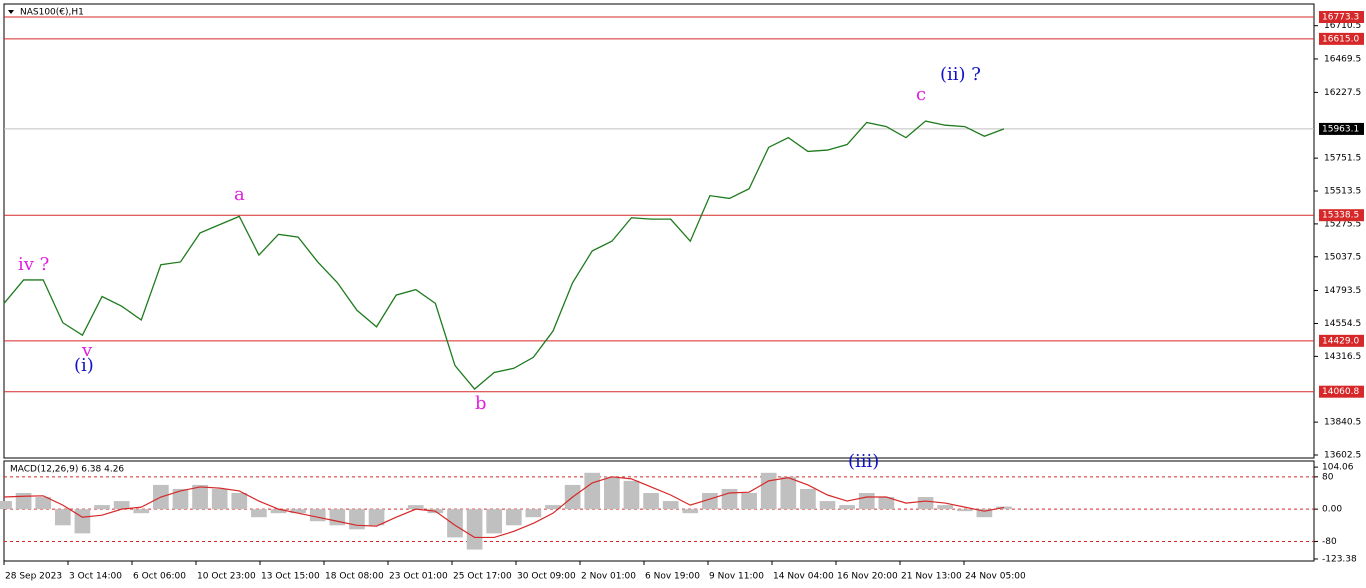  What do you see at coordinates (1332, 510) in the screenshot?
I see `indicator-y-tick-label: 0.00` at bounding box center [1332, 510].